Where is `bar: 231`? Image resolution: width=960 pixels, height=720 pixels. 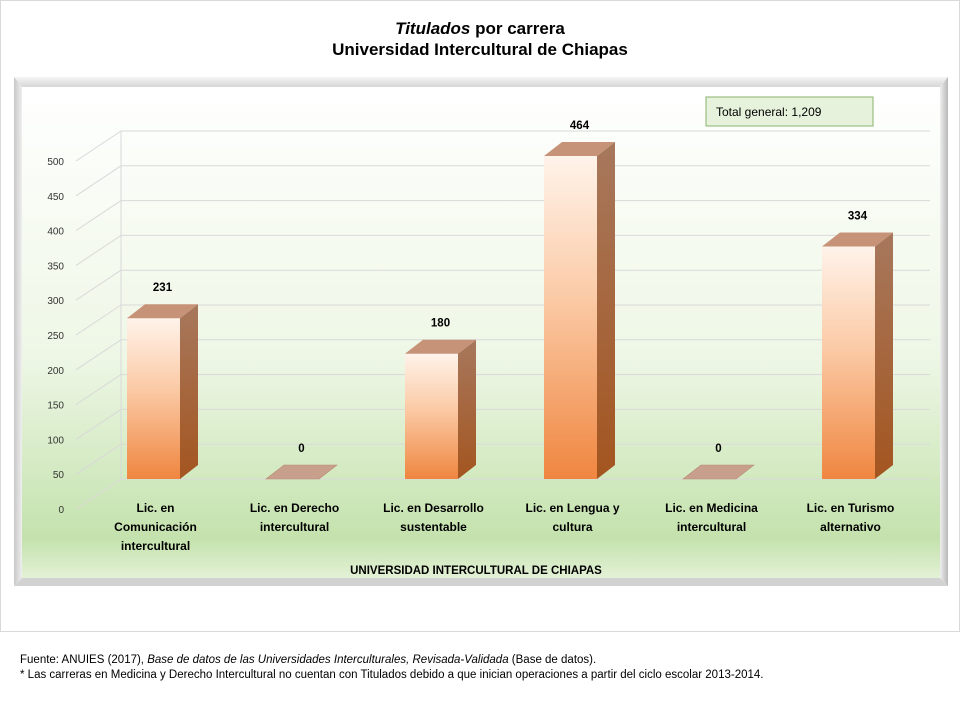
bar: 231 is located at coordinates (162, 380).